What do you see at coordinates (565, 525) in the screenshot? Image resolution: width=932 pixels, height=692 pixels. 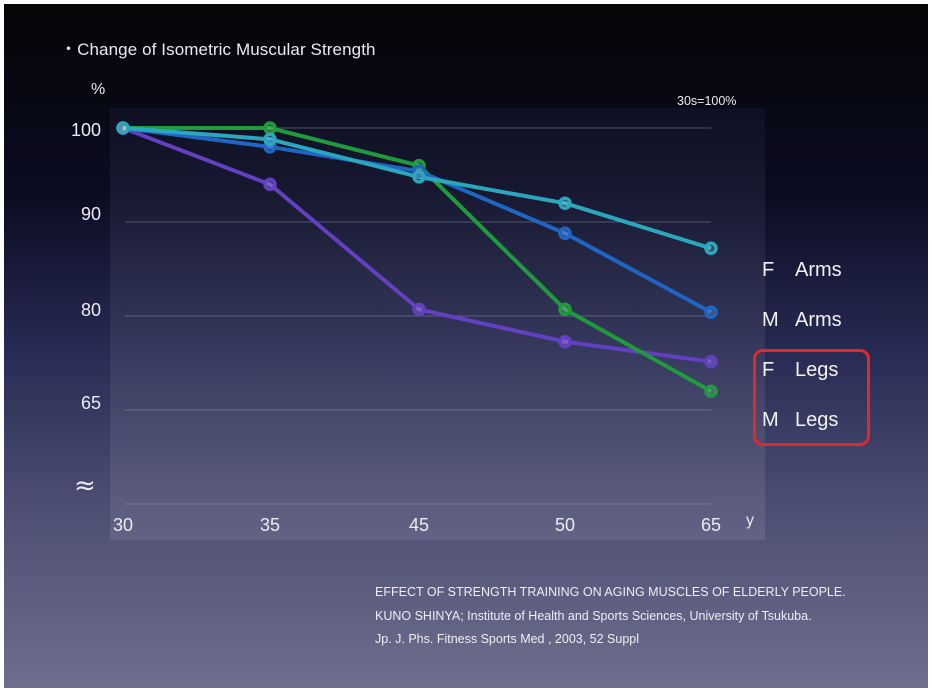 I see `x-tick-label: 50` at bounding box center [565, 525].